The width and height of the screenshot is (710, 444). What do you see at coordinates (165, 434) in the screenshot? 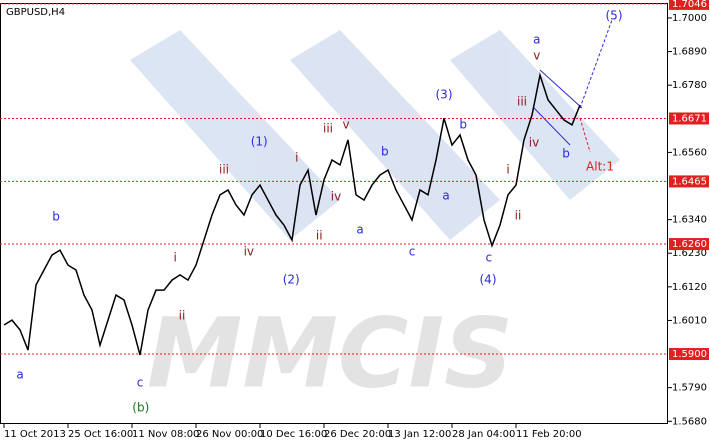
I see `x-tick-label: 11 Nov 08:00` at bounding box center [165, 434].